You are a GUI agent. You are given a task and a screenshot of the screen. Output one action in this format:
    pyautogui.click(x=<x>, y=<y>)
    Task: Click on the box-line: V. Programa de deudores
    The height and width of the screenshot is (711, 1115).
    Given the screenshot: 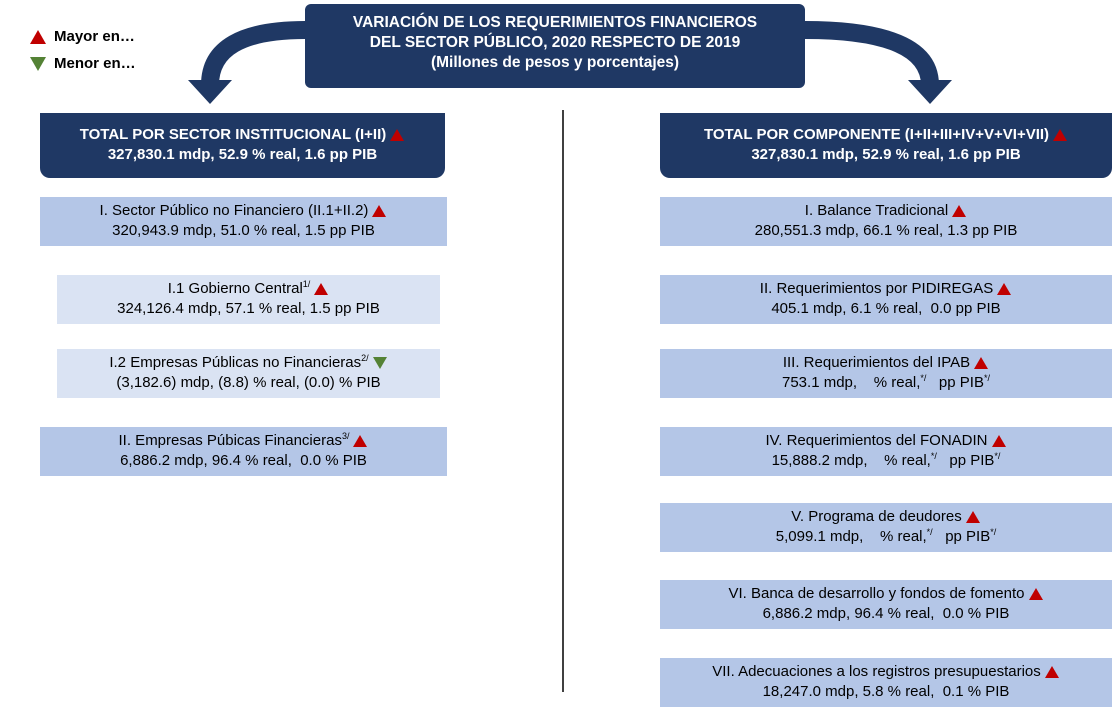 What is the action you would take?
    pyautogui.click(x=886, y=517)
    